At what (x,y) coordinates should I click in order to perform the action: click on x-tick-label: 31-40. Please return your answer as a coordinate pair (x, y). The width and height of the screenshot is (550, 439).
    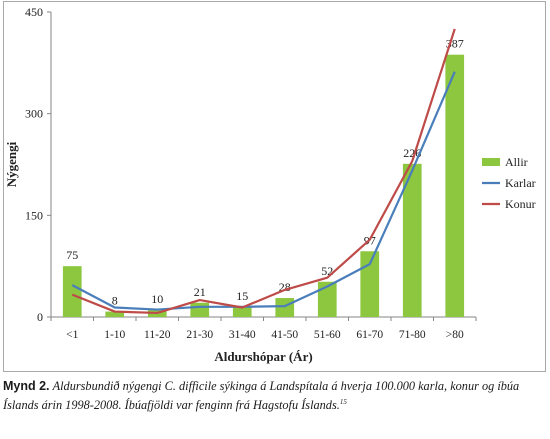
    Looking at the image, I should click on (242, 335).